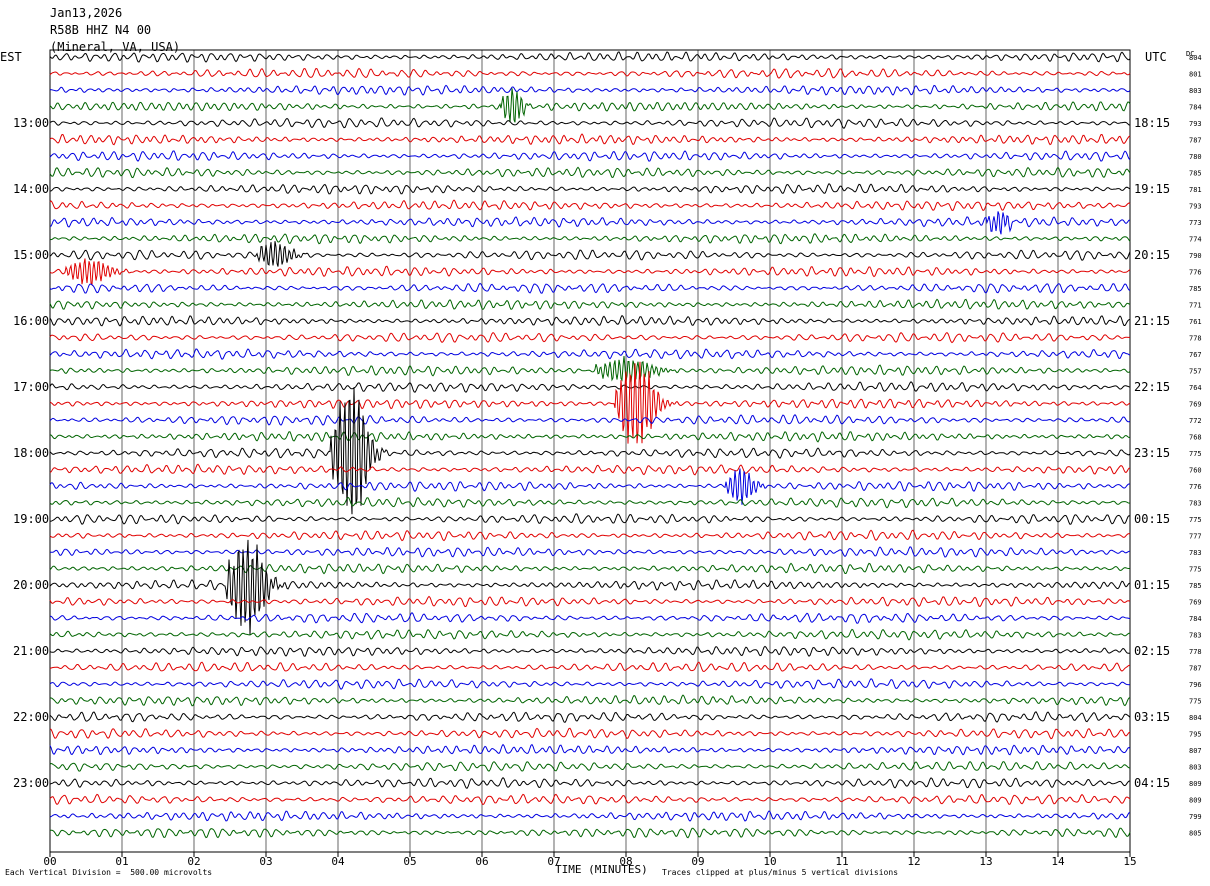 The height and width of the screenshot is (886, 1210). Describe the element at coordinates (11, 57) in the screenshot. I see `est-label: EST` at that location.